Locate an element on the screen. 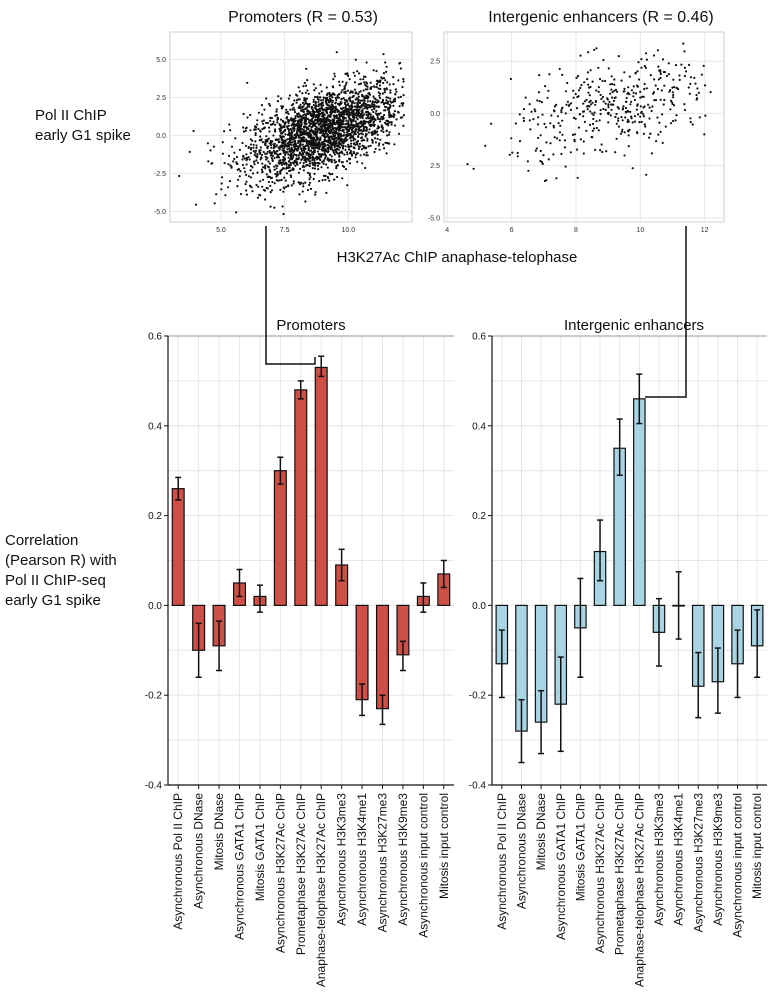  plot-panel is located at coordinates (584, 127).